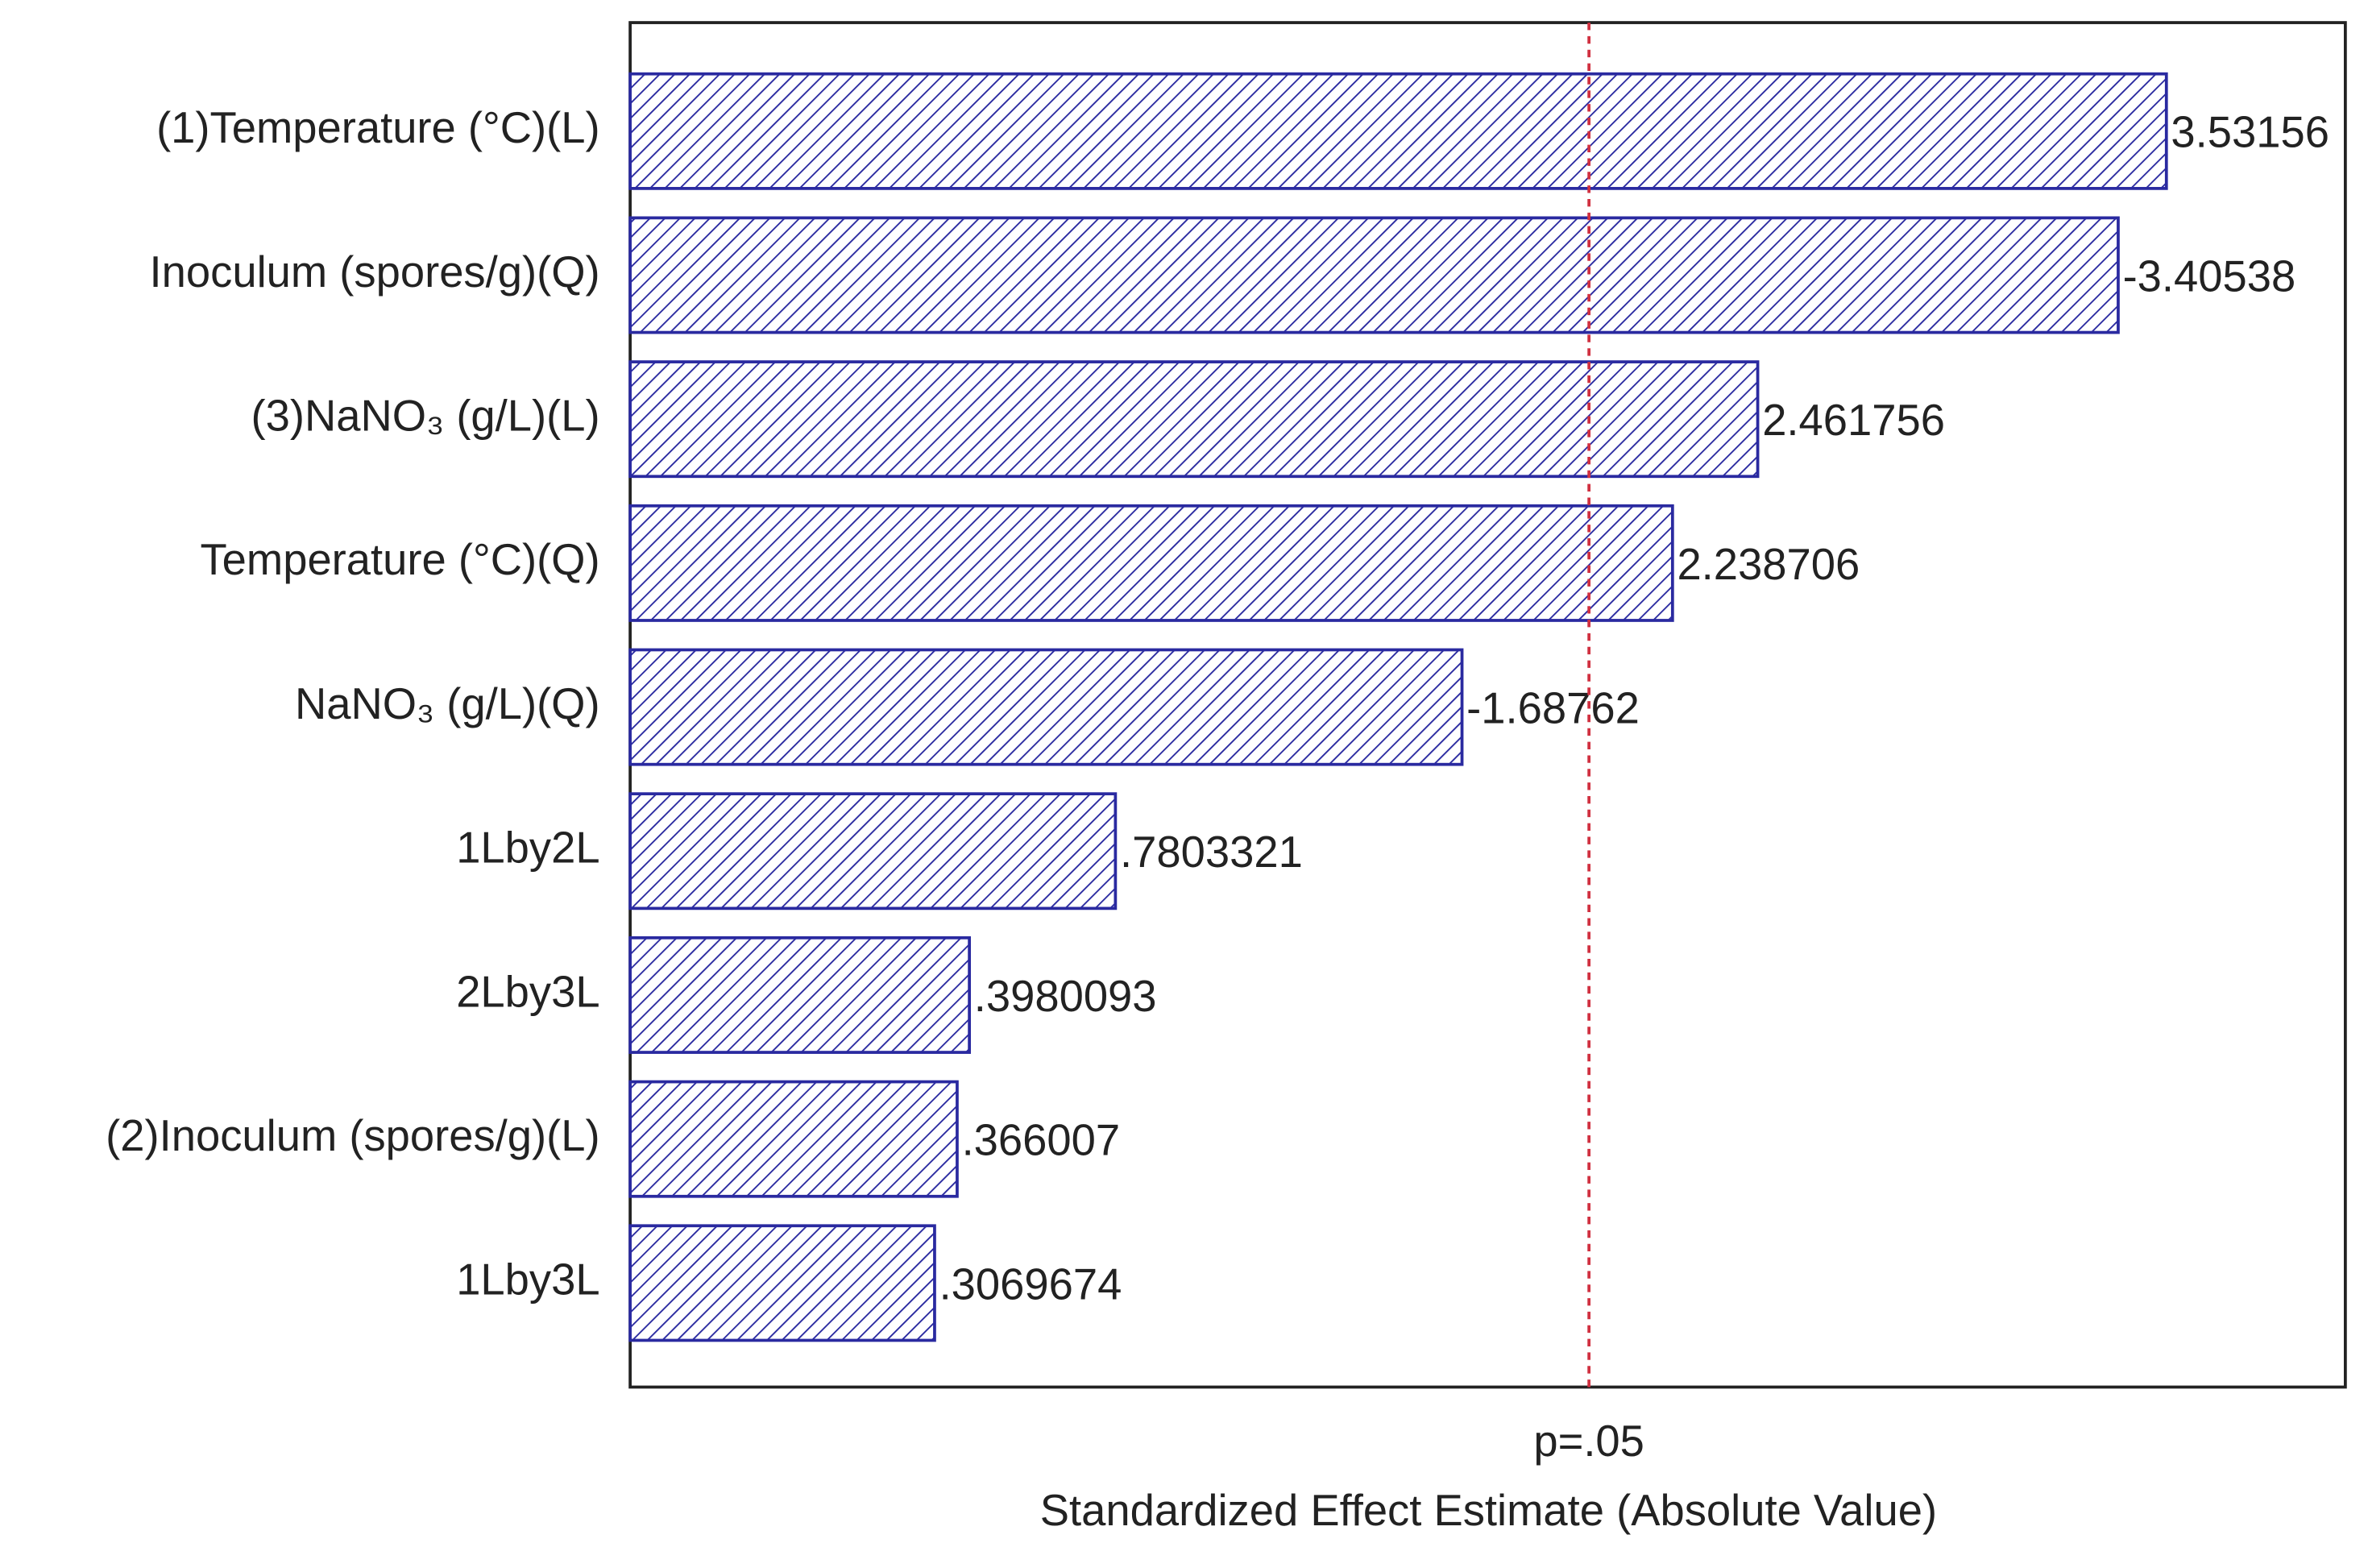  Describe the element at coordinates (1065, 997) in the screenshot. I see `data-label: .3980093` at that location.